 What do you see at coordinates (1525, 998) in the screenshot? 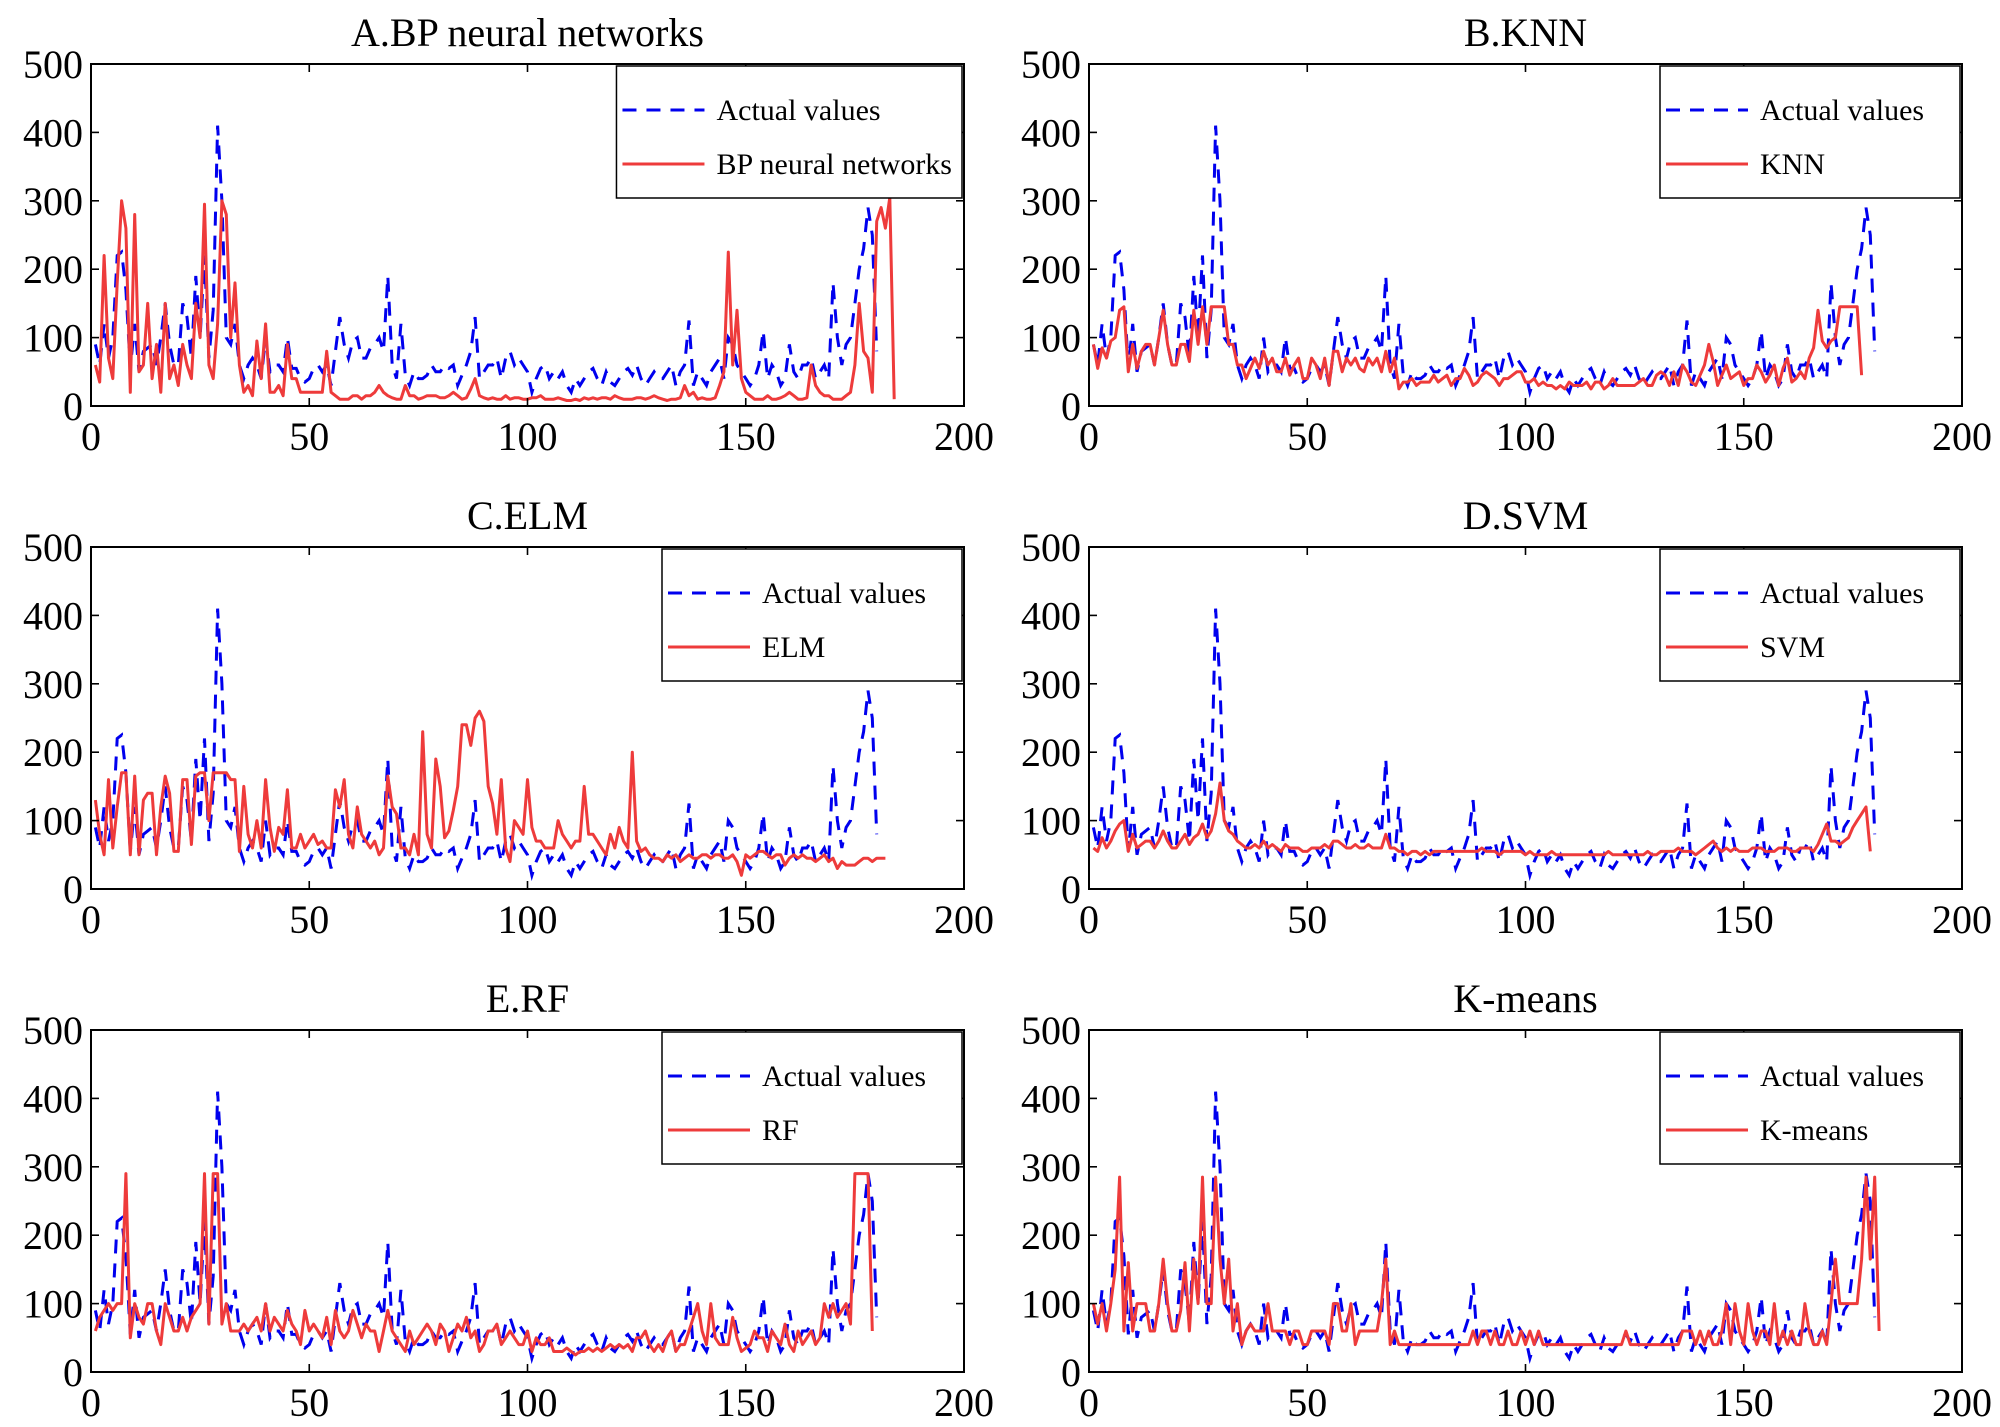
I see `chart-title: K-means` at bounding box center [1525, 998].